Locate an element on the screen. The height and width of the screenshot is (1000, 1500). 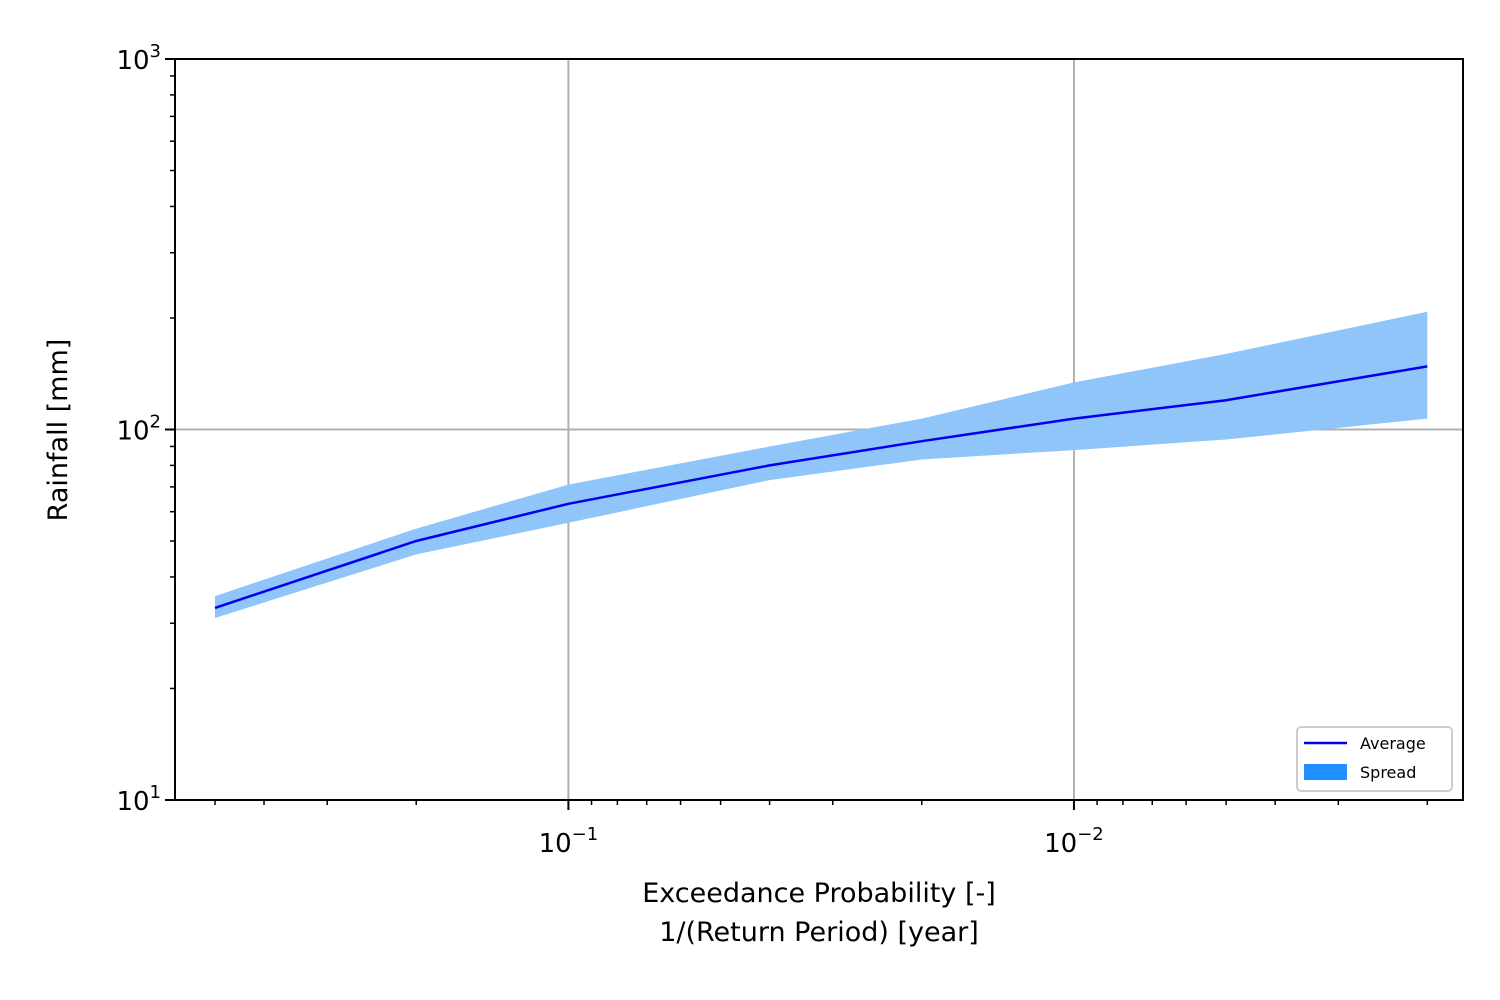
y-tick-label: 10² is located at coordinates (138, 429).